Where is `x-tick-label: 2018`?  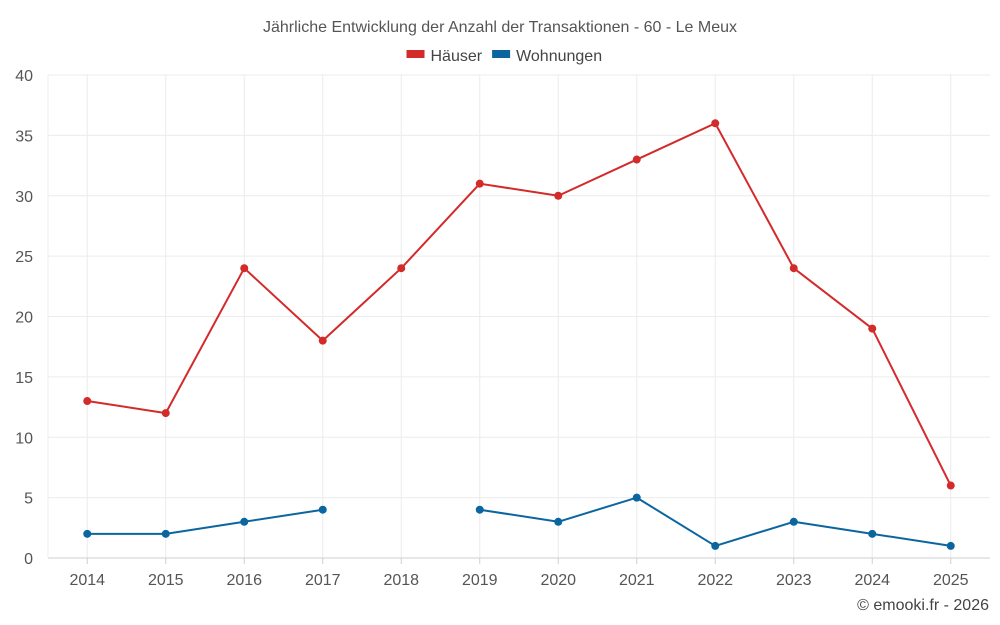
x-tick-label: 2018 is located at coordinates (401, 580).